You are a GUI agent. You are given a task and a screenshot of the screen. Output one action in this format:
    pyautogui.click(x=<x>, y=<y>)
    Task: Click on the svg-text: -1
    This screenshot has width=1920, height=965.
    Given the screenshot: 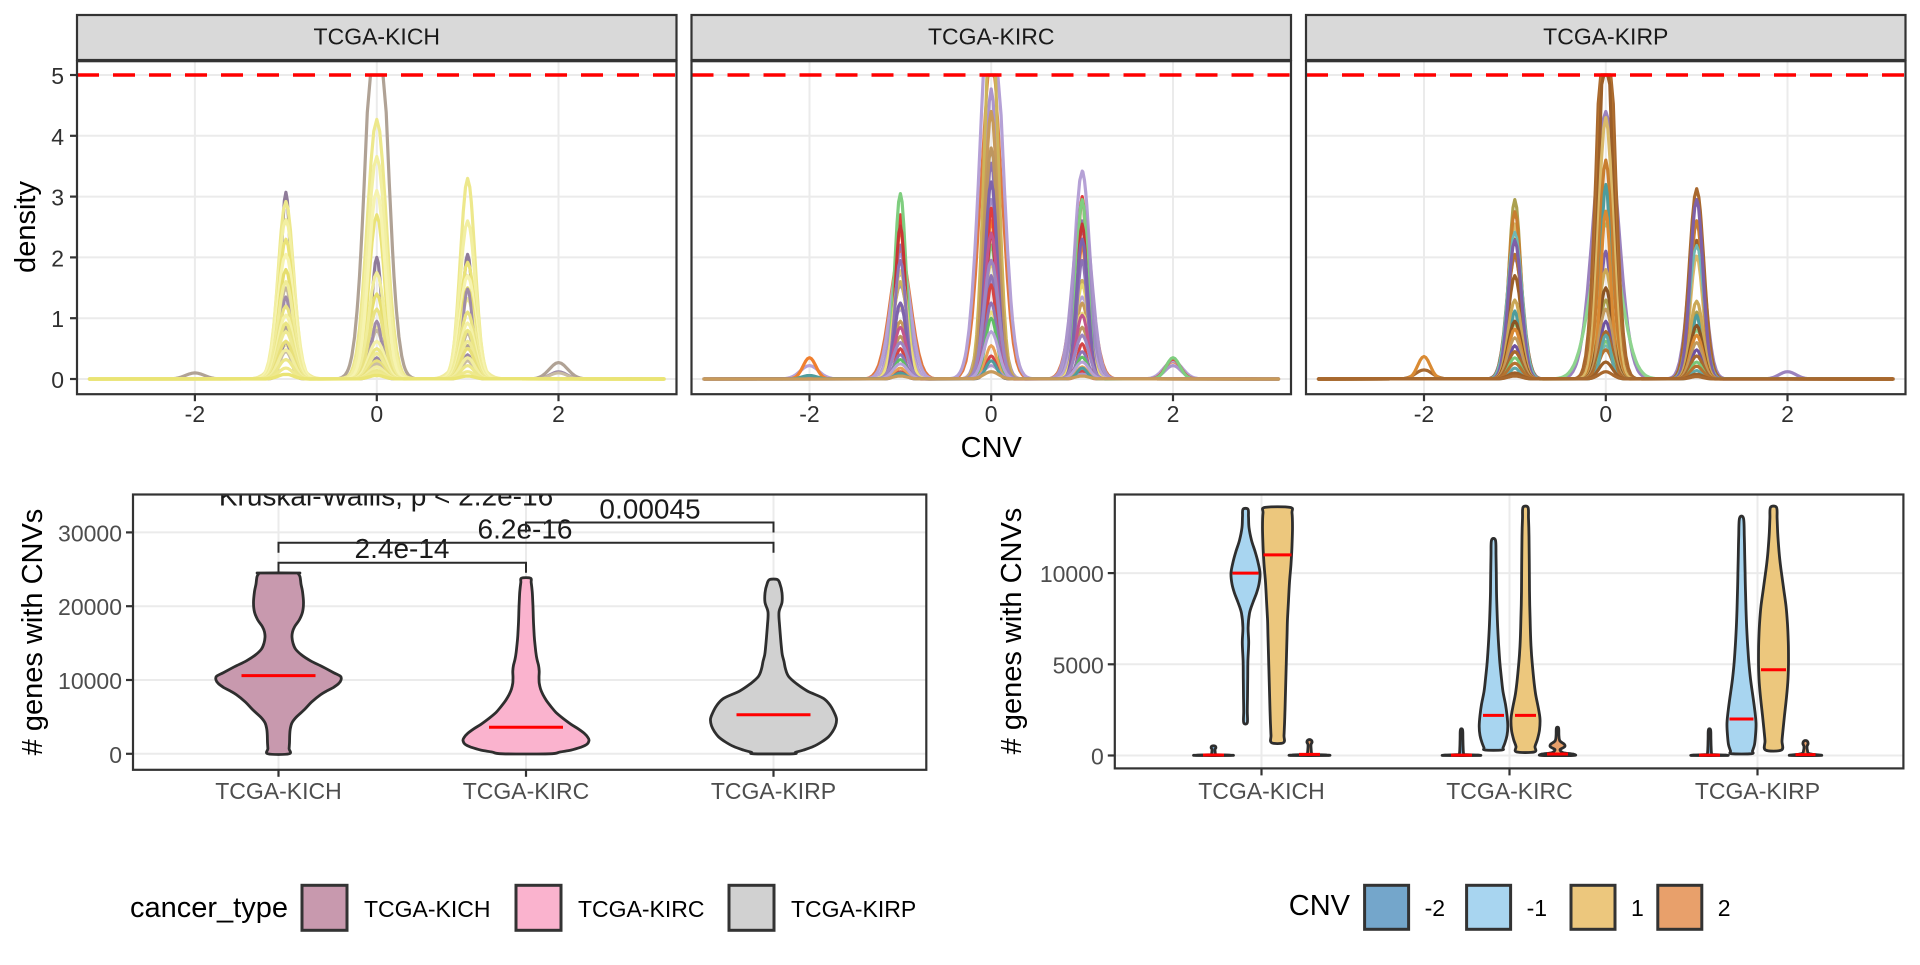 What is the action you would take?
    pyautogui.click(x=1537, y=908)
    